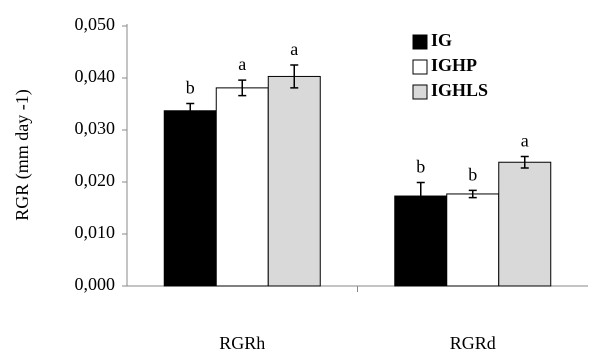 This screenshot has width=598, height=362. I want to click on y-tick-label: 0,030, so click(95, 128).